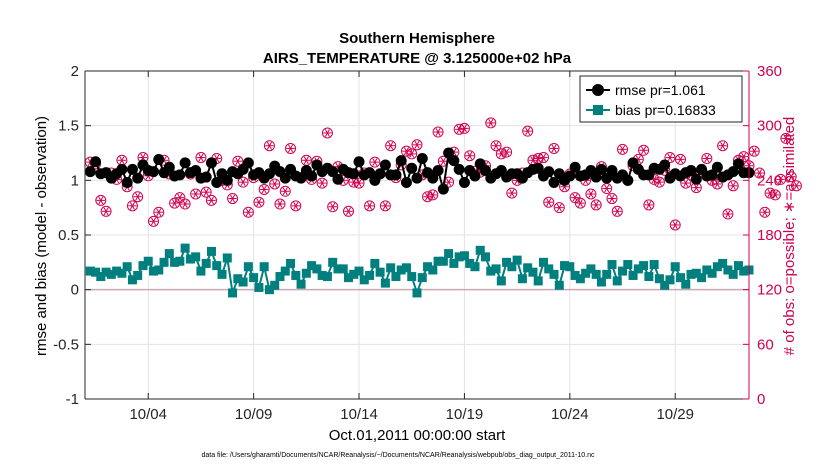 This screenshot has height=470, width=830. What do you see at coordinates (148, 414) in the screenshot?
I see `x-tick-label: 10/04` at bounding box center [148, 414].